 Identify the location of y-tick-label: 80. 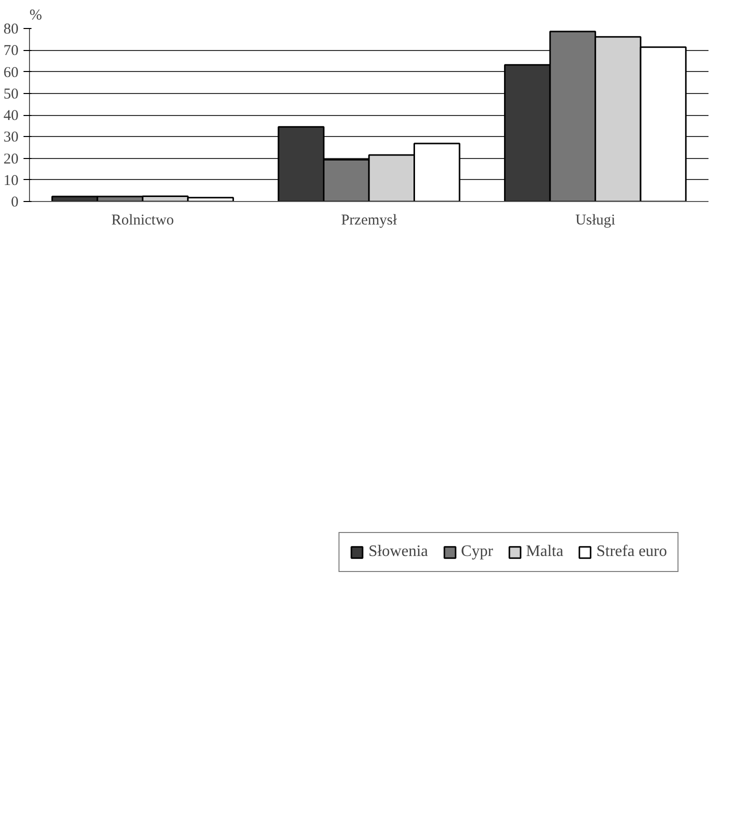
(11, 30).